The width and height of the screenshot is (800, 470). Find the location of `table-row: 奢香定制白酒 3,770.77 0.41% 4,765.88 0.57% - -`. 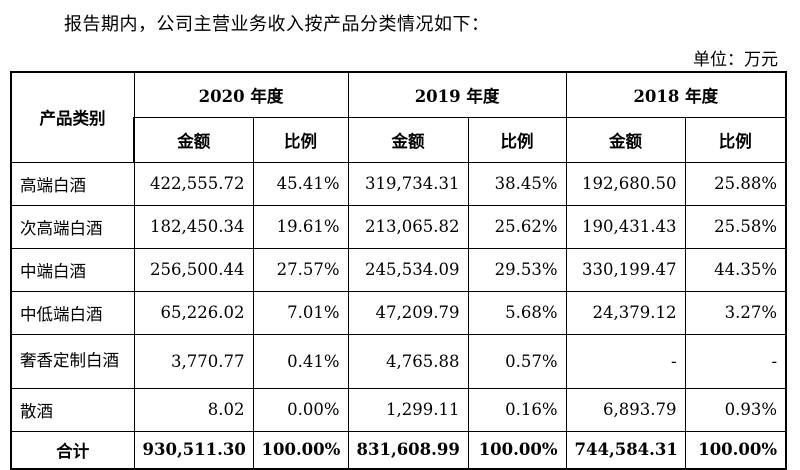

table-row: 奢香定制白酒 3,770.77 0.41% 4,765.88 0.57% - - is located at coordinates (399, 361).